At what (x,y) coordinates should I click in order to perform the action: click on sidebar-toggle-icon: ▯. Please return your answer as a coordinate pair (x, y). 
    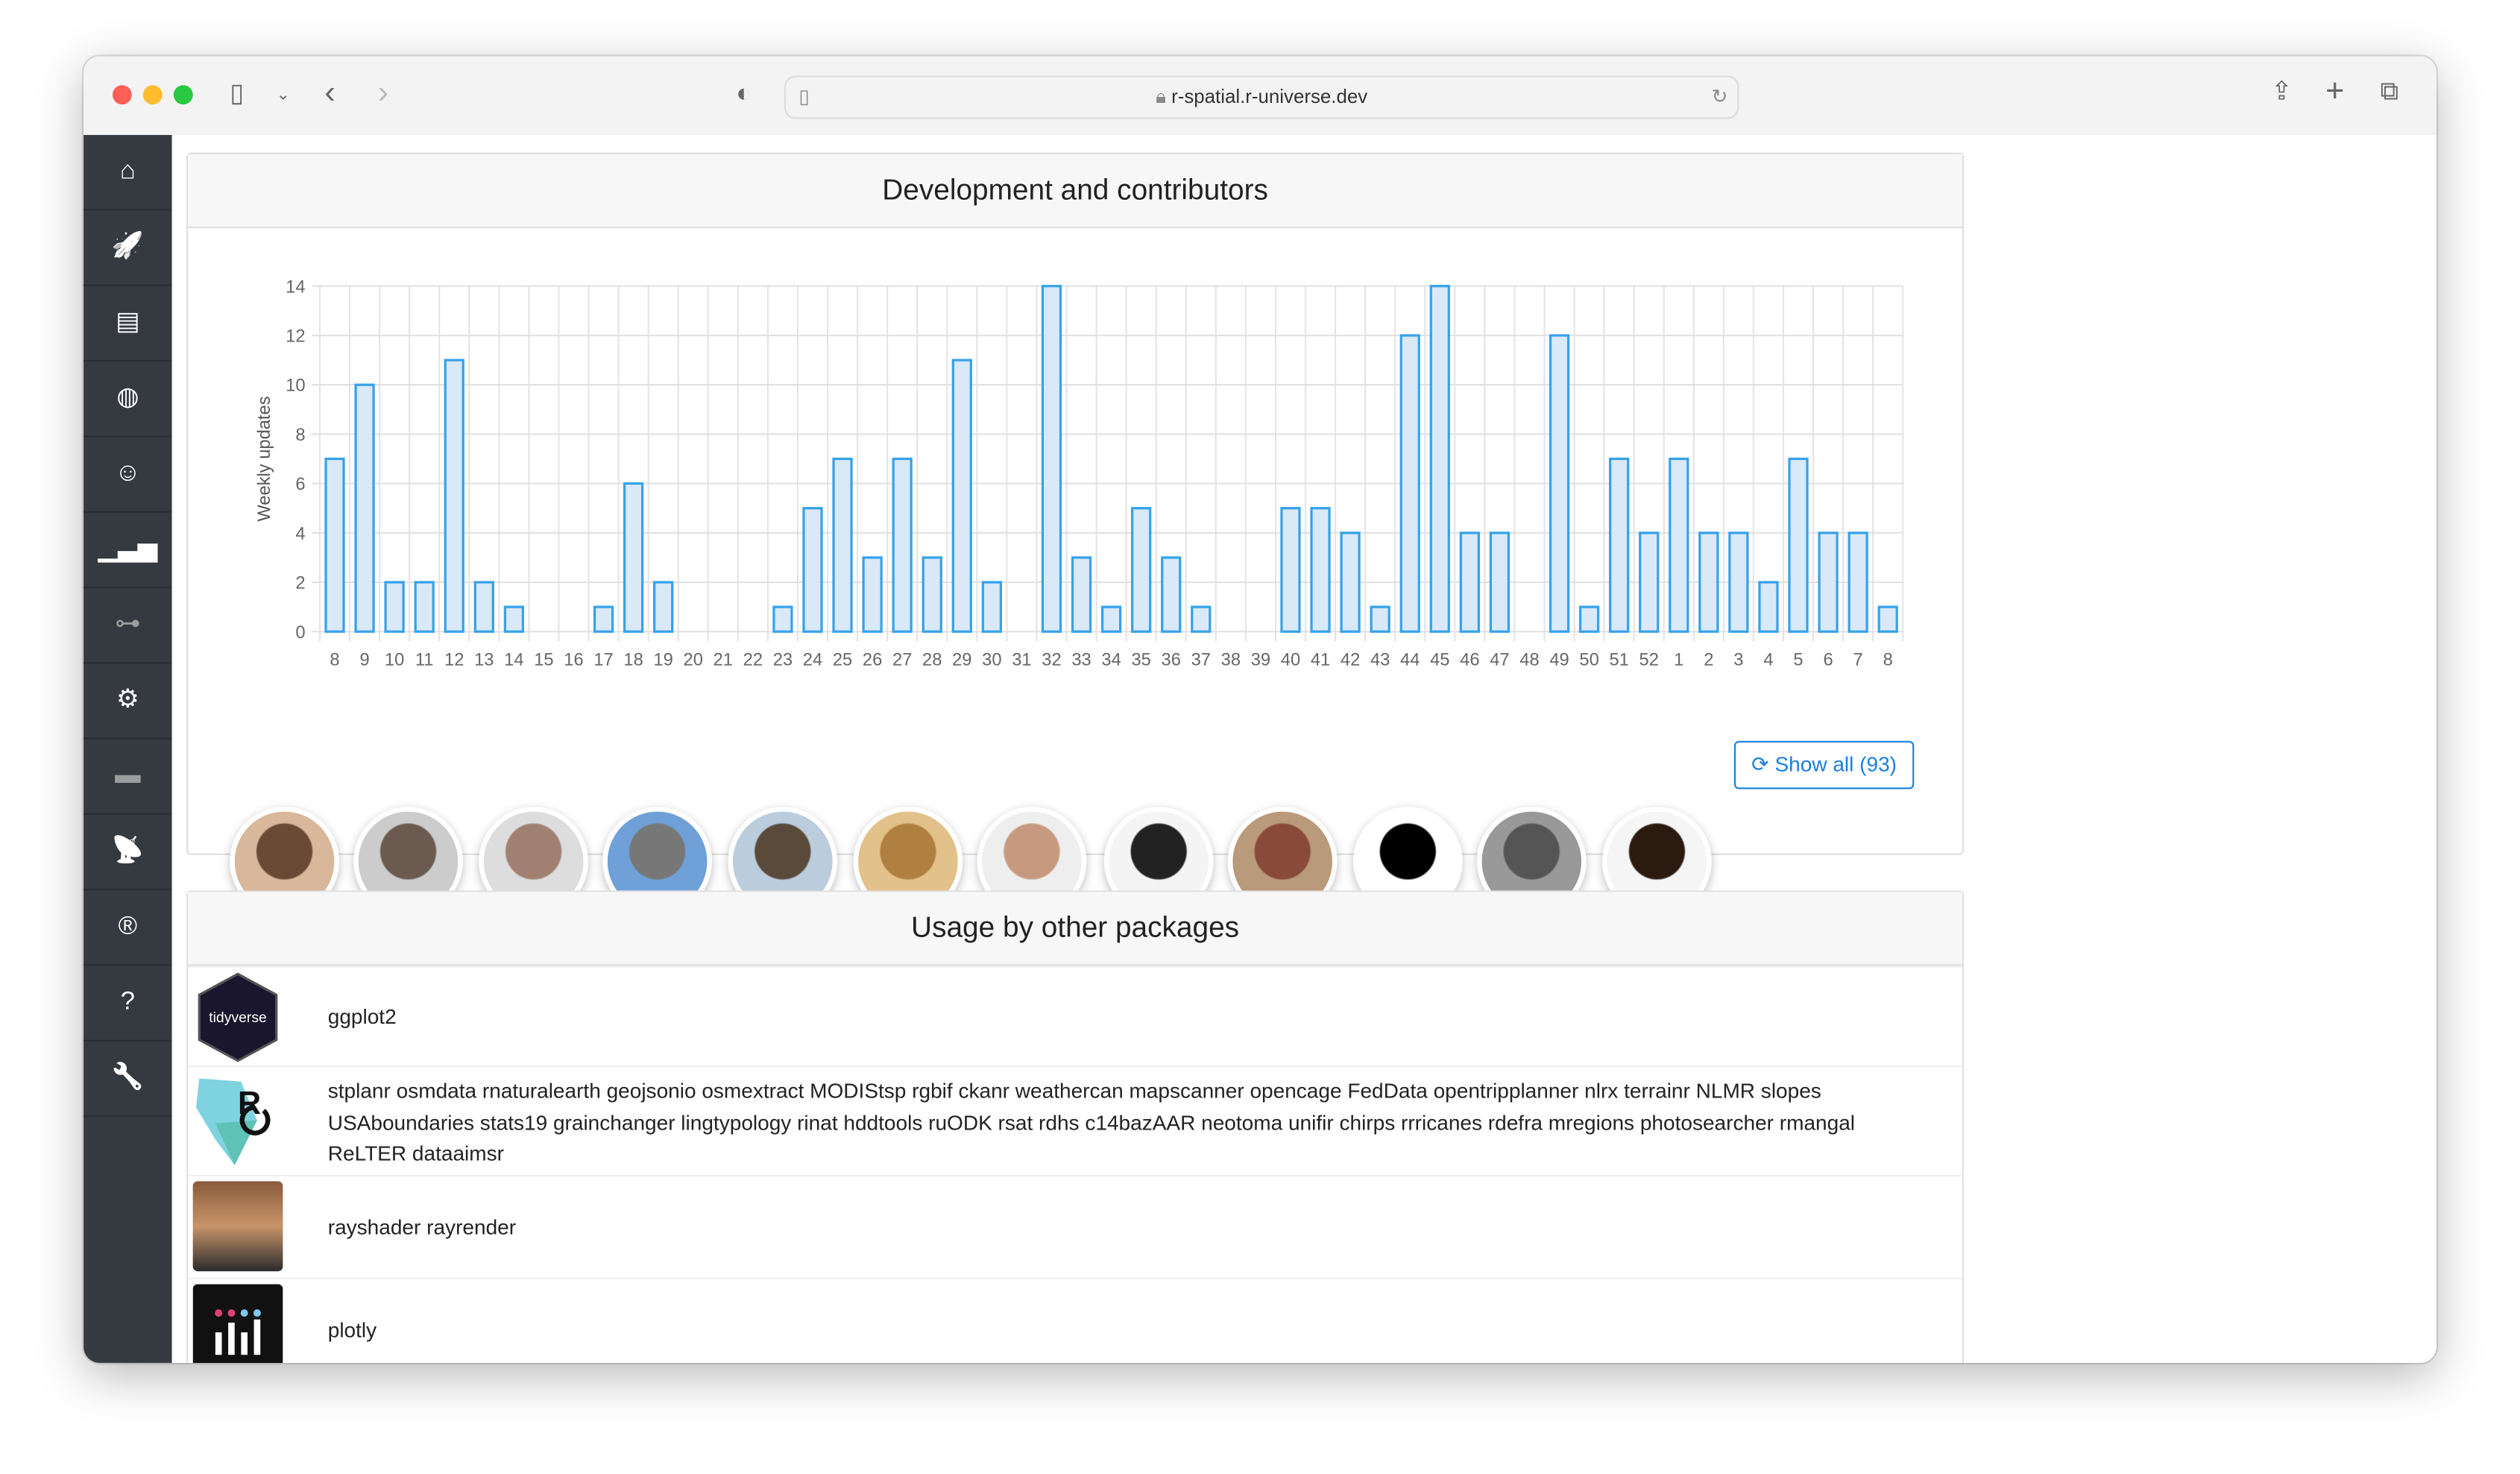
    Looking at the image, I should click on (237, 94).